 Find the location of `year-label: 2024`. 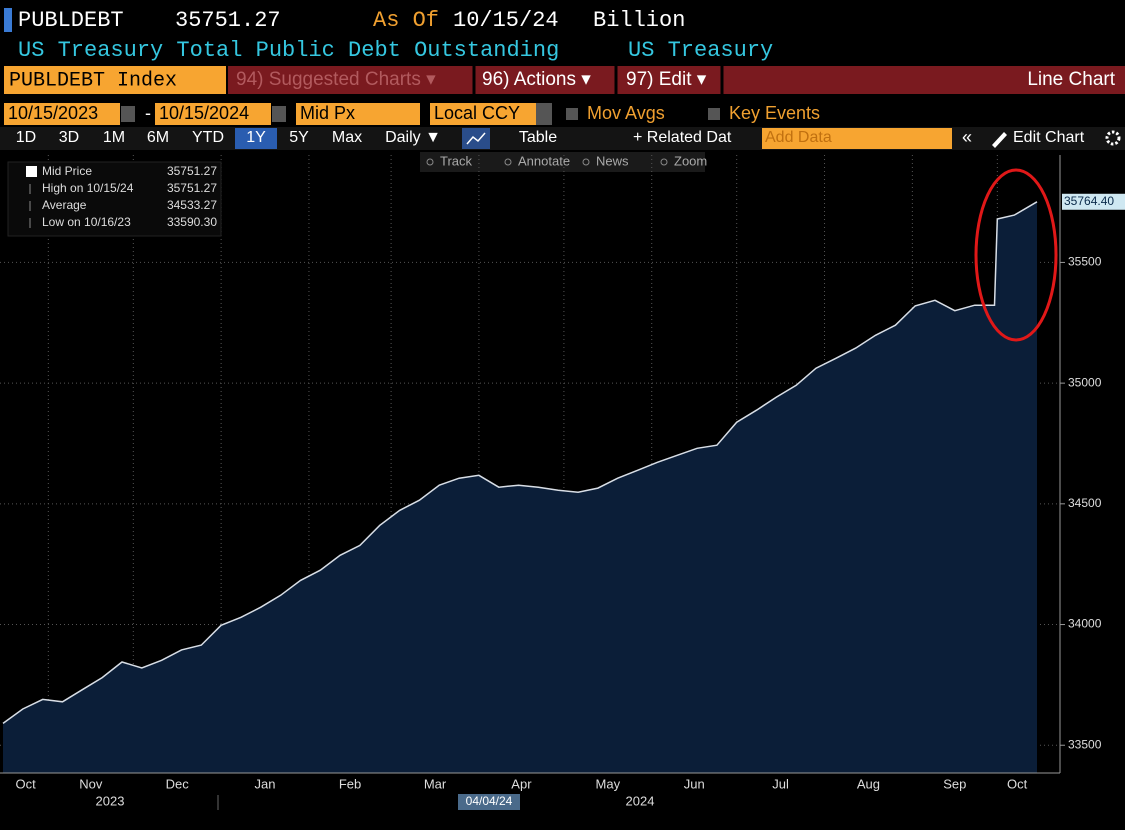

year-label: 2024 is located at coordinates (640, 800).